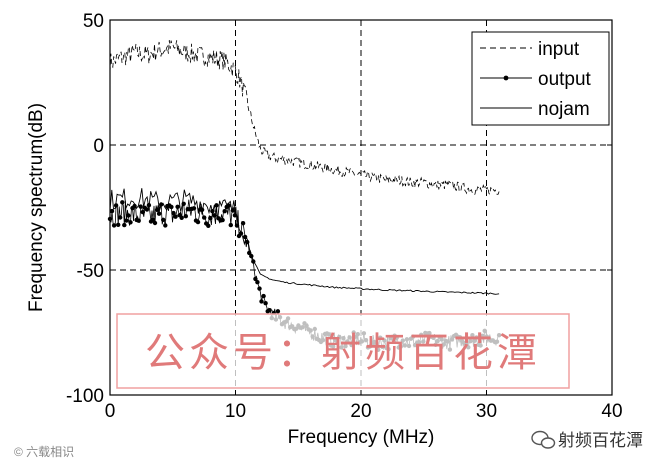 The height and width of the screenshot is (464, 657). What do you see at coordinates (36, 207) in the screenshot?
I see `y-axis-title: Frequency spectrum(dB)` at bounding box center [36, 207].